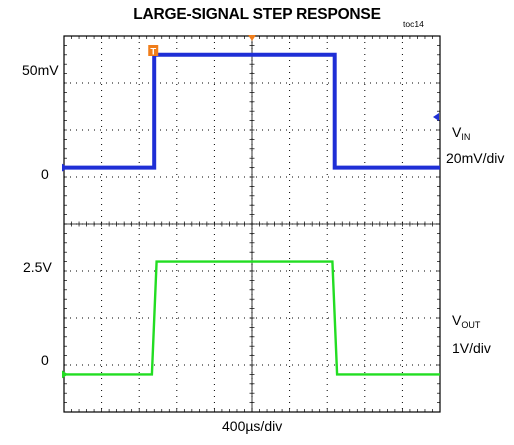  What do you see at coordinates (37, 267) in the screenshot?
I see `vout-tick-label-2-5v: 2.5V` at bounding box center [37, 267].